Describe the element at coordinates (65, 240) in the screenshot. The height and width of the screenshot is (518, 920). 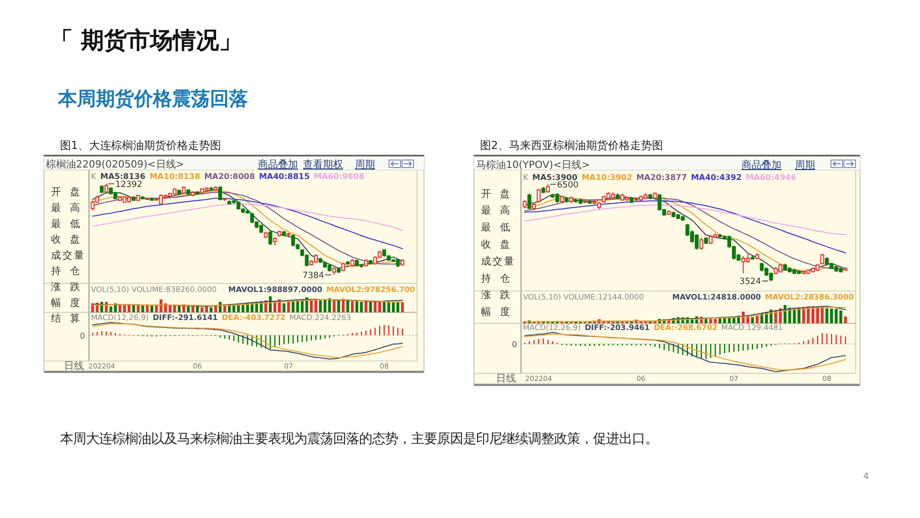
I see `text: 收盘` at that location.